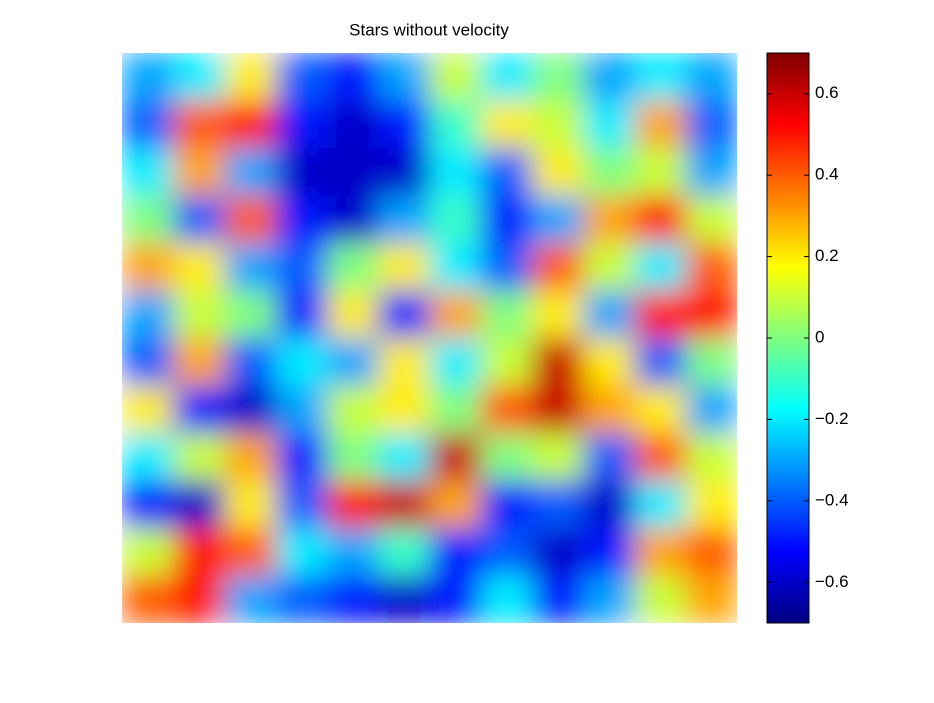 This screenshot has height=703, width=934. What do you see at coordinates (832, 499) in the screenshot?
I see `colorbar-tick-label: −0.4` at bounding box center [832, 499].